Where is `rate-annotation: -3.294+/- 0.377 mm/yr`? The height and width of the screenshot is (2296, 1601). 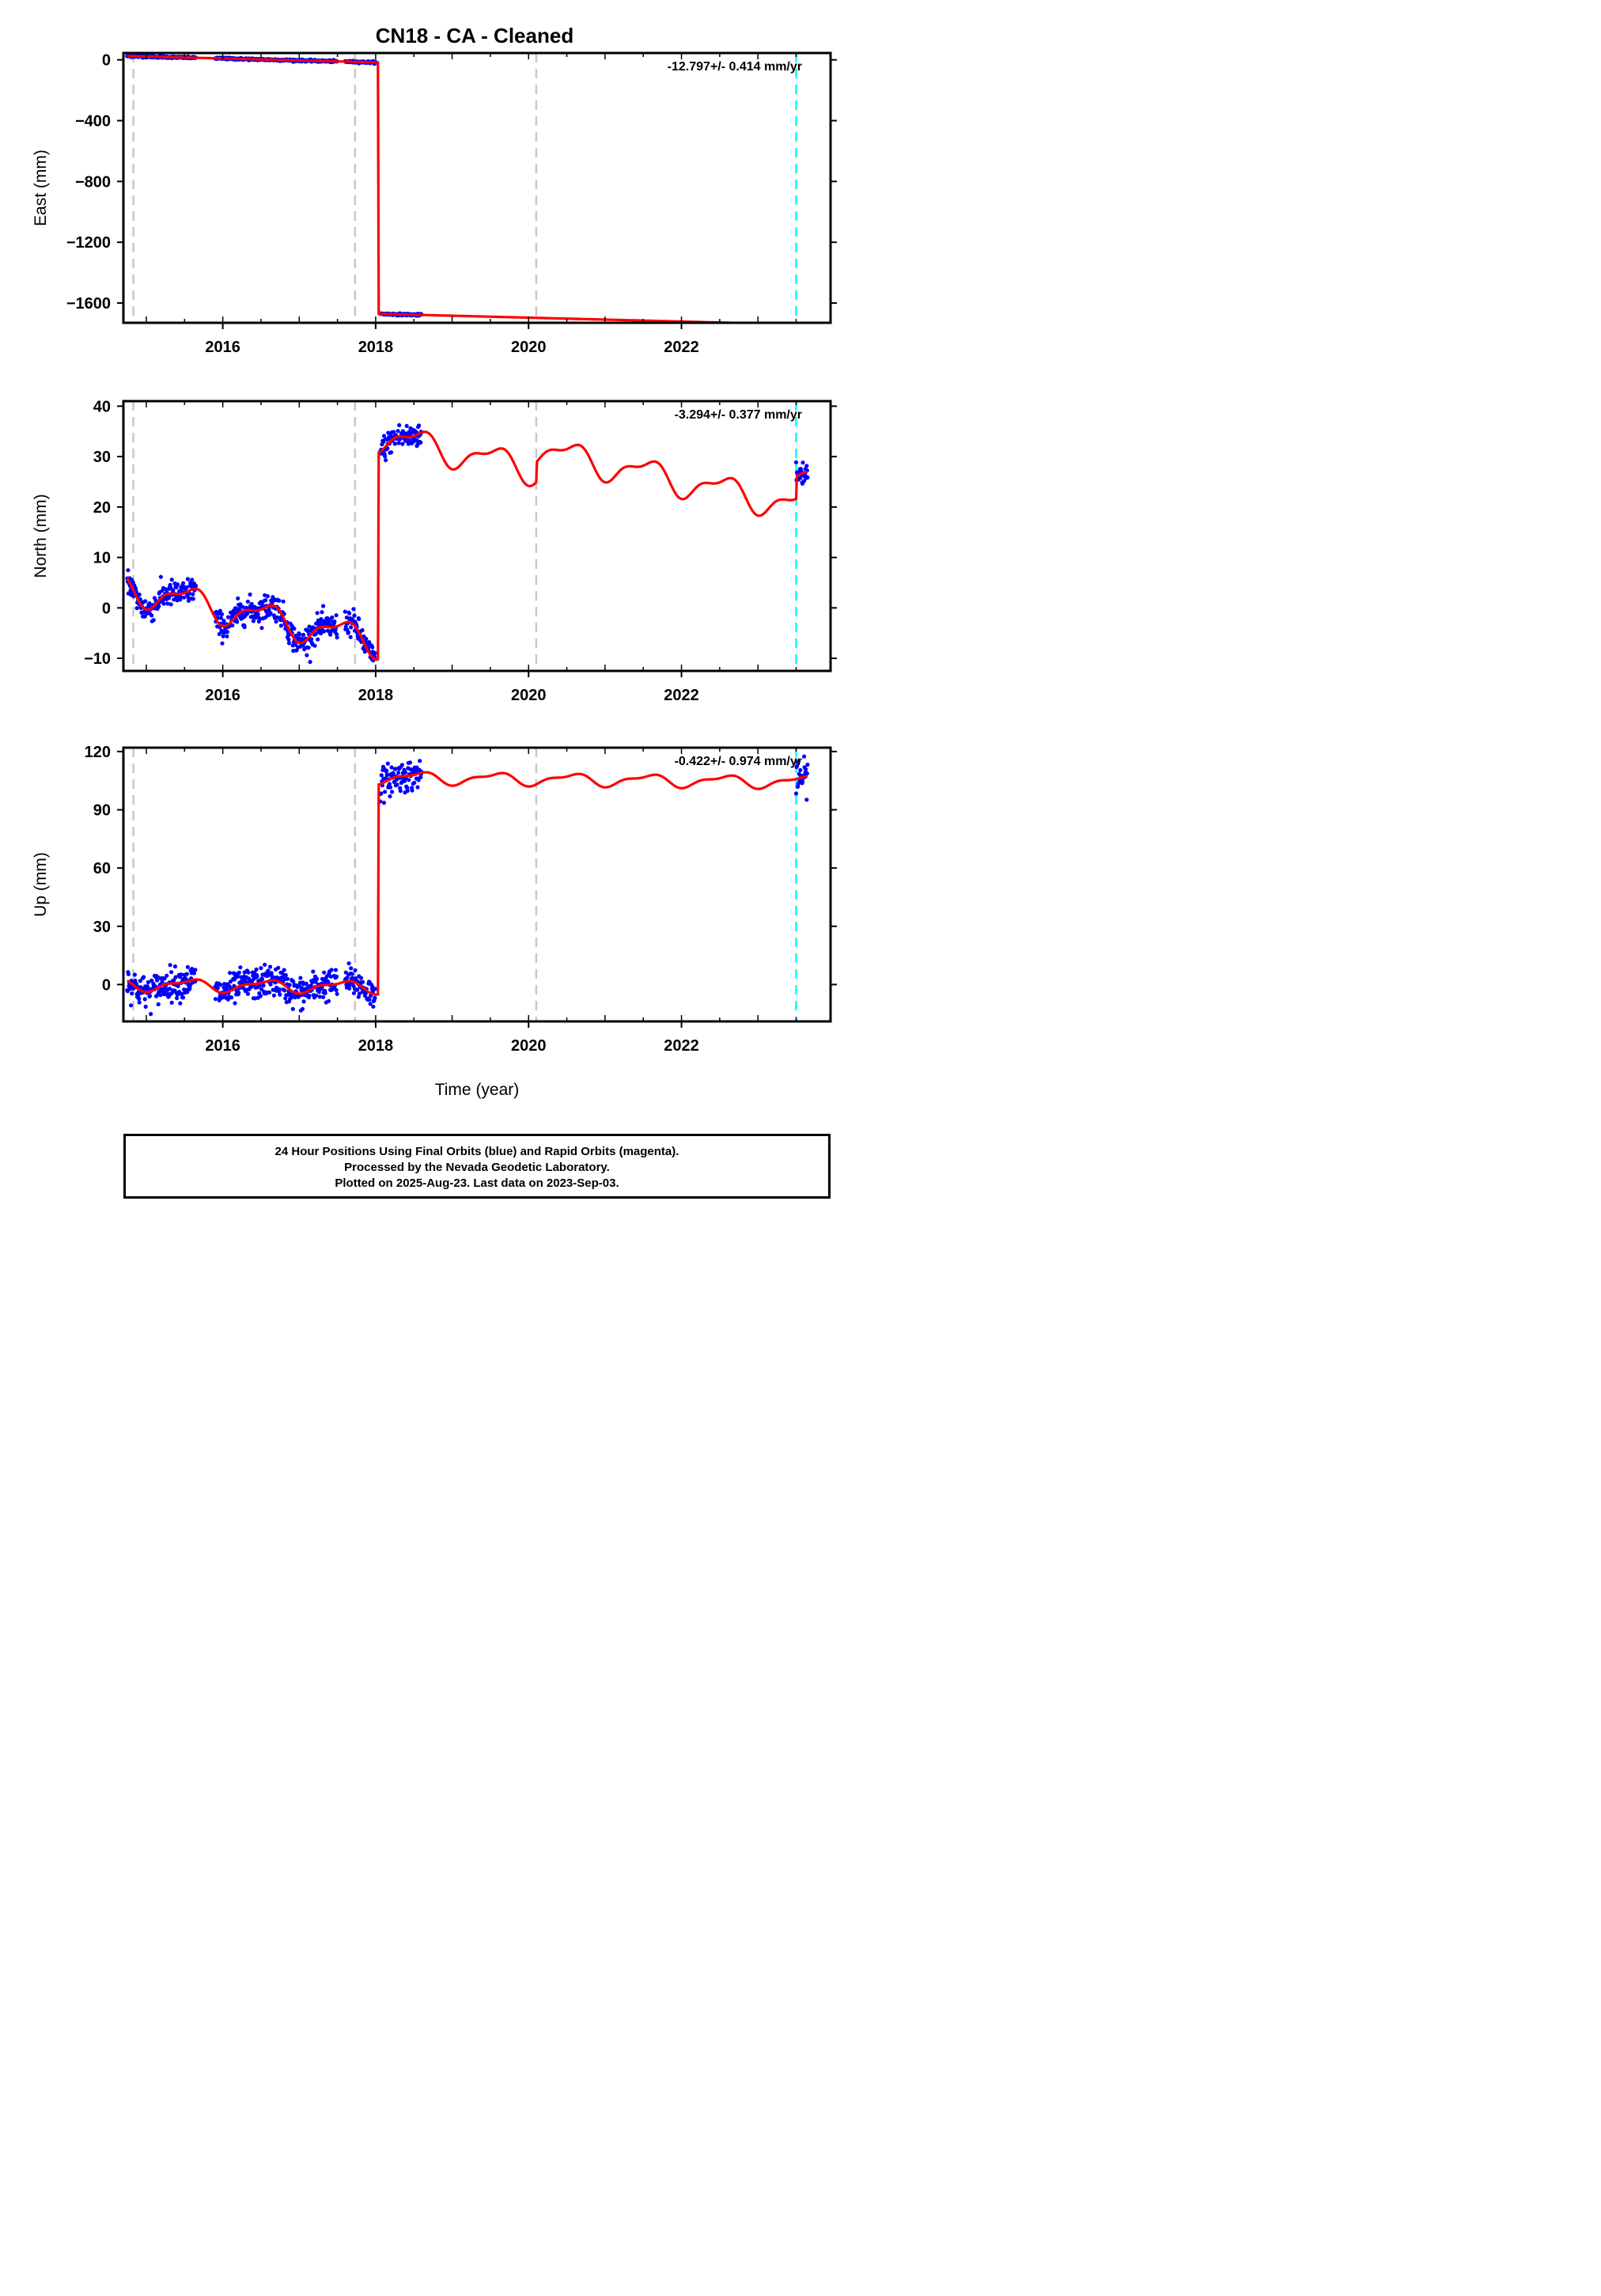 rate-annotation: -3.294+/- 0.377 mm/yr is located at coordinates (738, 415).